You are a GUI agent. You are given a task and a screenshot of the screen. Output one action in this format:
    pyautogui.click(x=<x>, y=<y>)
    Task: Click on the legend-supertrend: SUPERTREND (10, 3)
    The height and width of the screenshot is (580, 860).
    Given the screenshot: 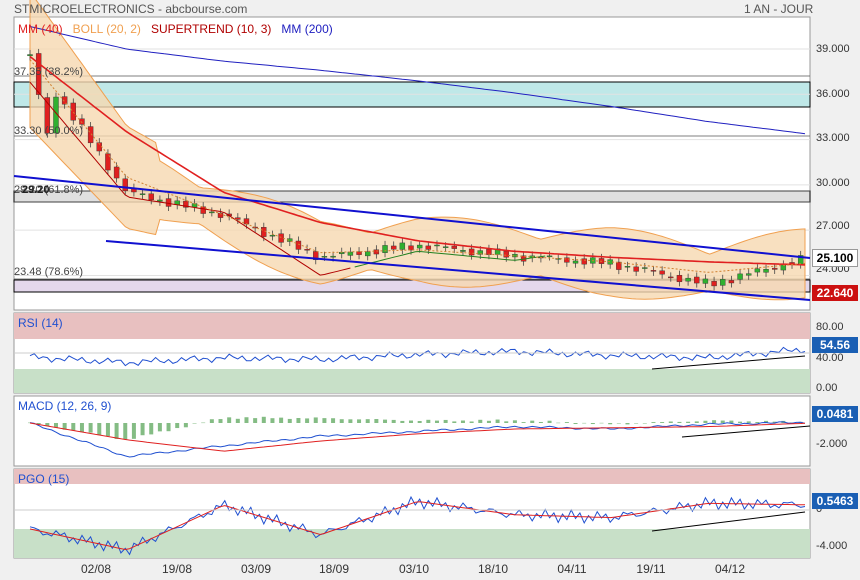 What is the action you would take?
    pyautogui.click(x=211, y=29)
    